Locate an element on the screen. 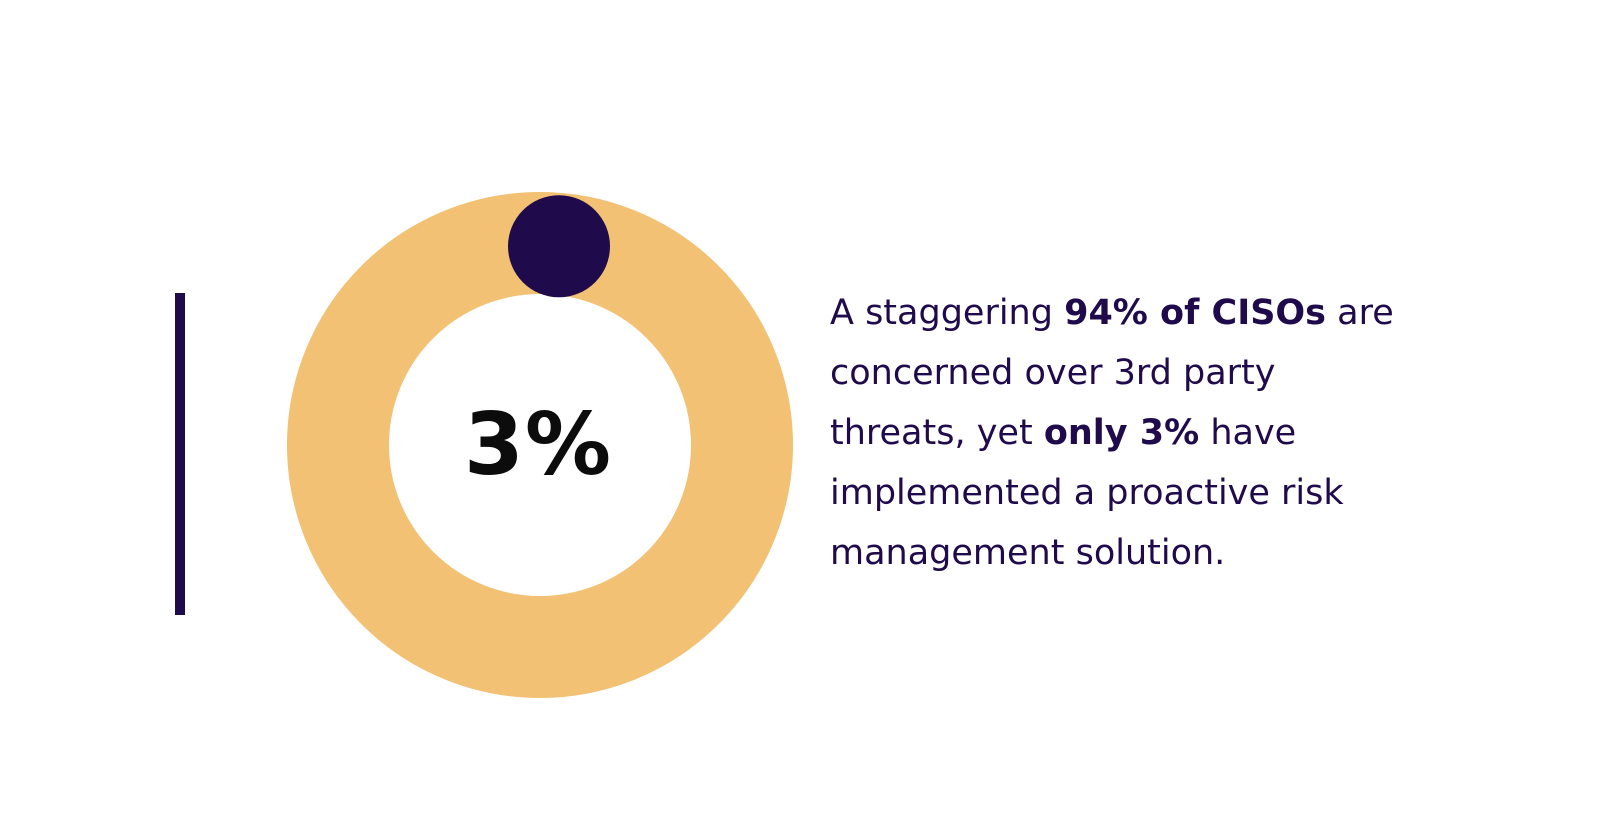 The image size is (1620, 828). statement-highlight-3-percent: only 3% is located at coordinates (1121, 433).